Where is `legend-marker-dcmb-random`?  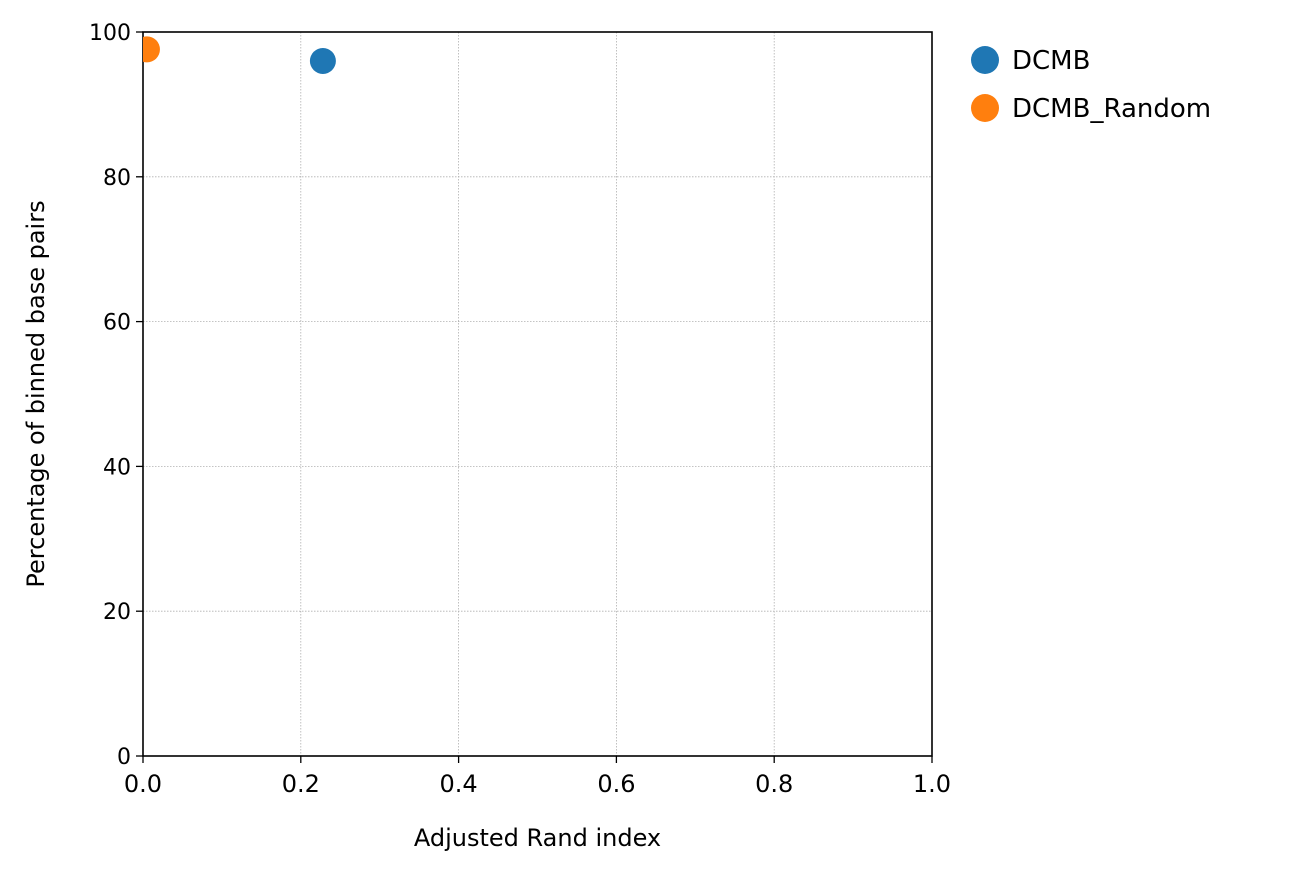 legend-marker-dcmb-random is located at coordinates (985, 108).